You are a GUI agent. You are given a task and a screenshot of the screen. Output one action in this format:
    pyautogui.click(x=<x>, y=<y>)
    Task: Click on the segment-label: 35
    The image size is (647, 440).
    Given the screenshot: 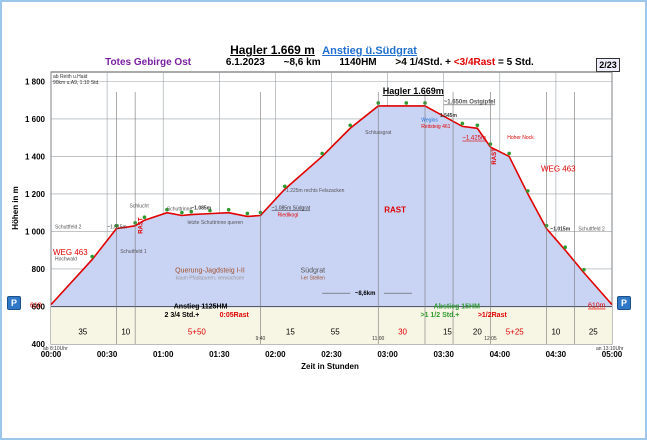 What is the action you would take?
    pyautogui.click(x=82, y=332)
    